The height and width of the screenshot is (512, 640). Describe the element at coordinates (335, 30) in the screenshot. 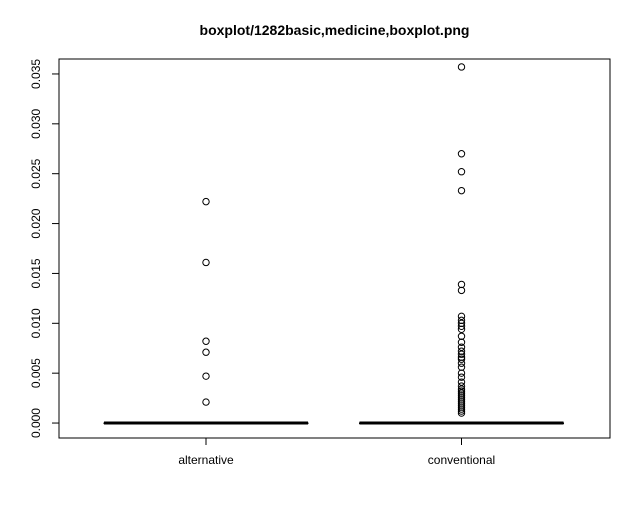

I see `chart-title: boxplot/1282basic,medicine,boxplot.png` at that location.